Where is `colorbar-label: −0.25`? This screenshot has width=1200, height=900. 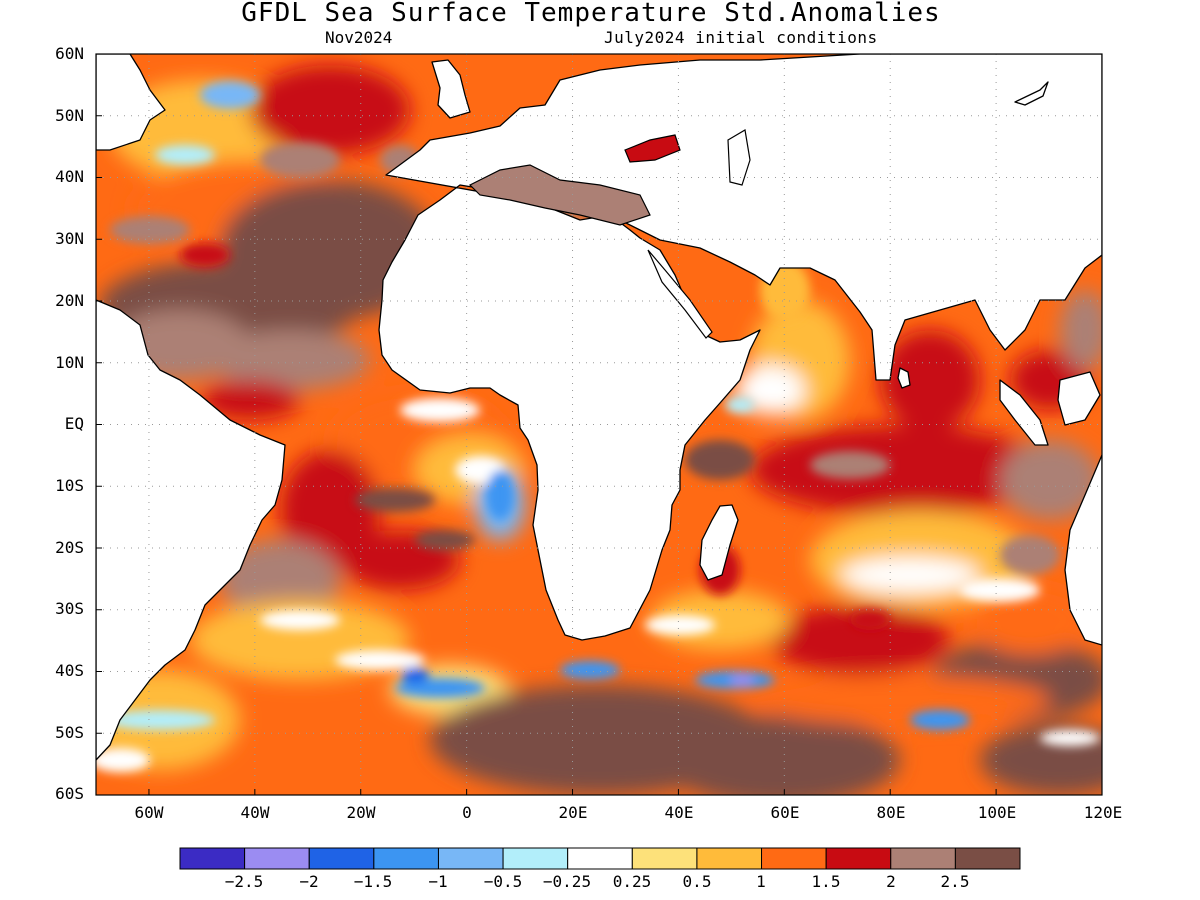 colorbar-label: −0.25 is located at coordinates (567, 881).